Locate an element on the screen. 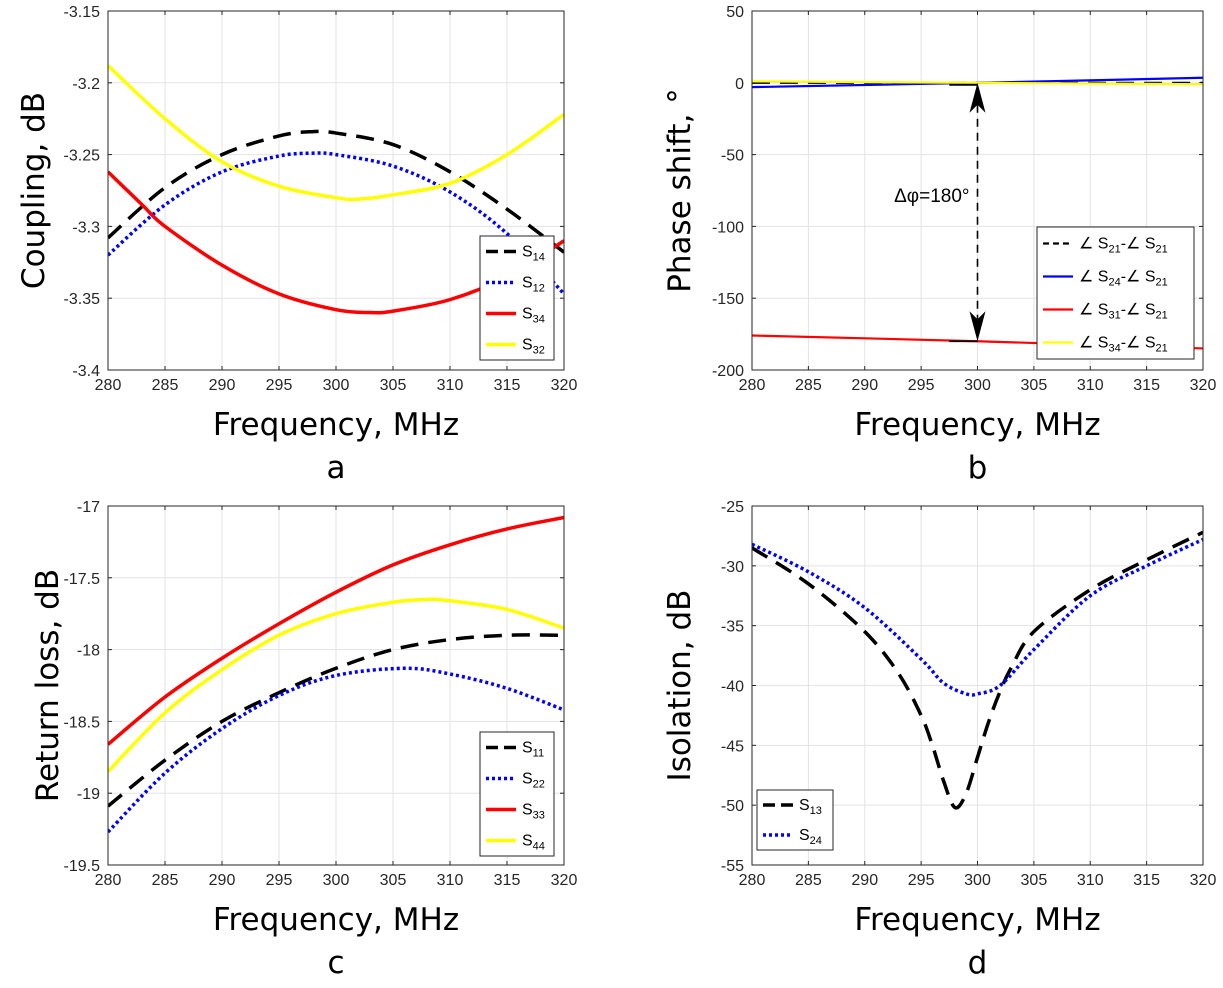  y-tick-label: -200 is located at coordinates (728, 371).